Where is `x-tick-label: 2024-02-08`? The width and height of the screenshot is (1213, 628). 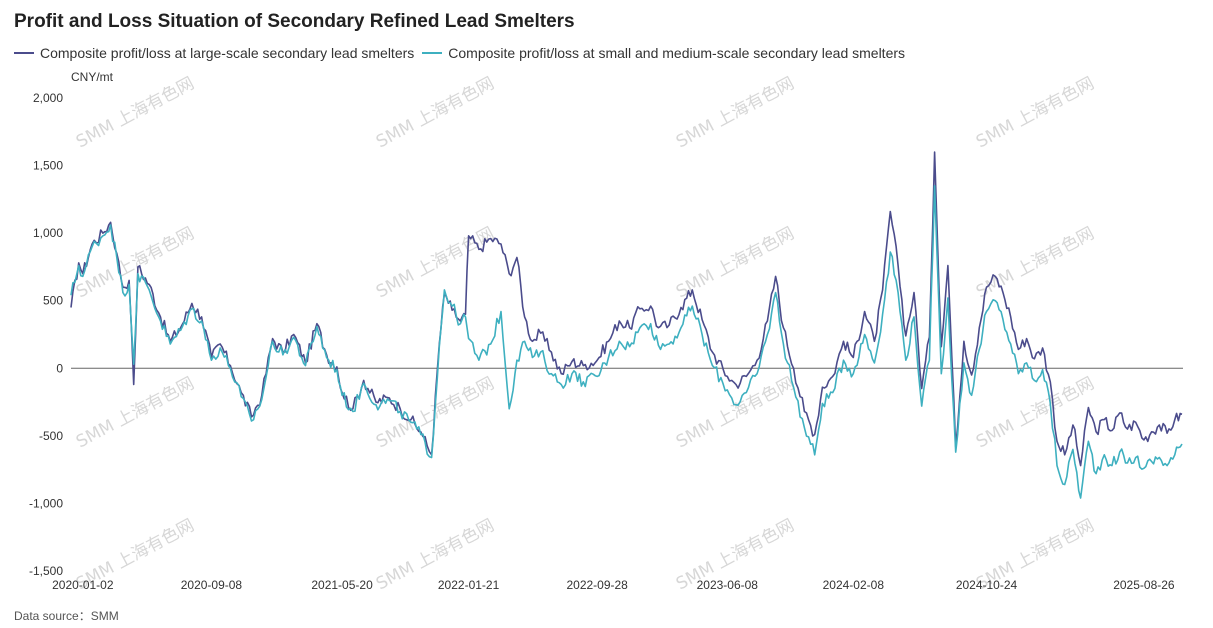
x-tick-label: 2024-02-08 is located at coordinates (854, 585).